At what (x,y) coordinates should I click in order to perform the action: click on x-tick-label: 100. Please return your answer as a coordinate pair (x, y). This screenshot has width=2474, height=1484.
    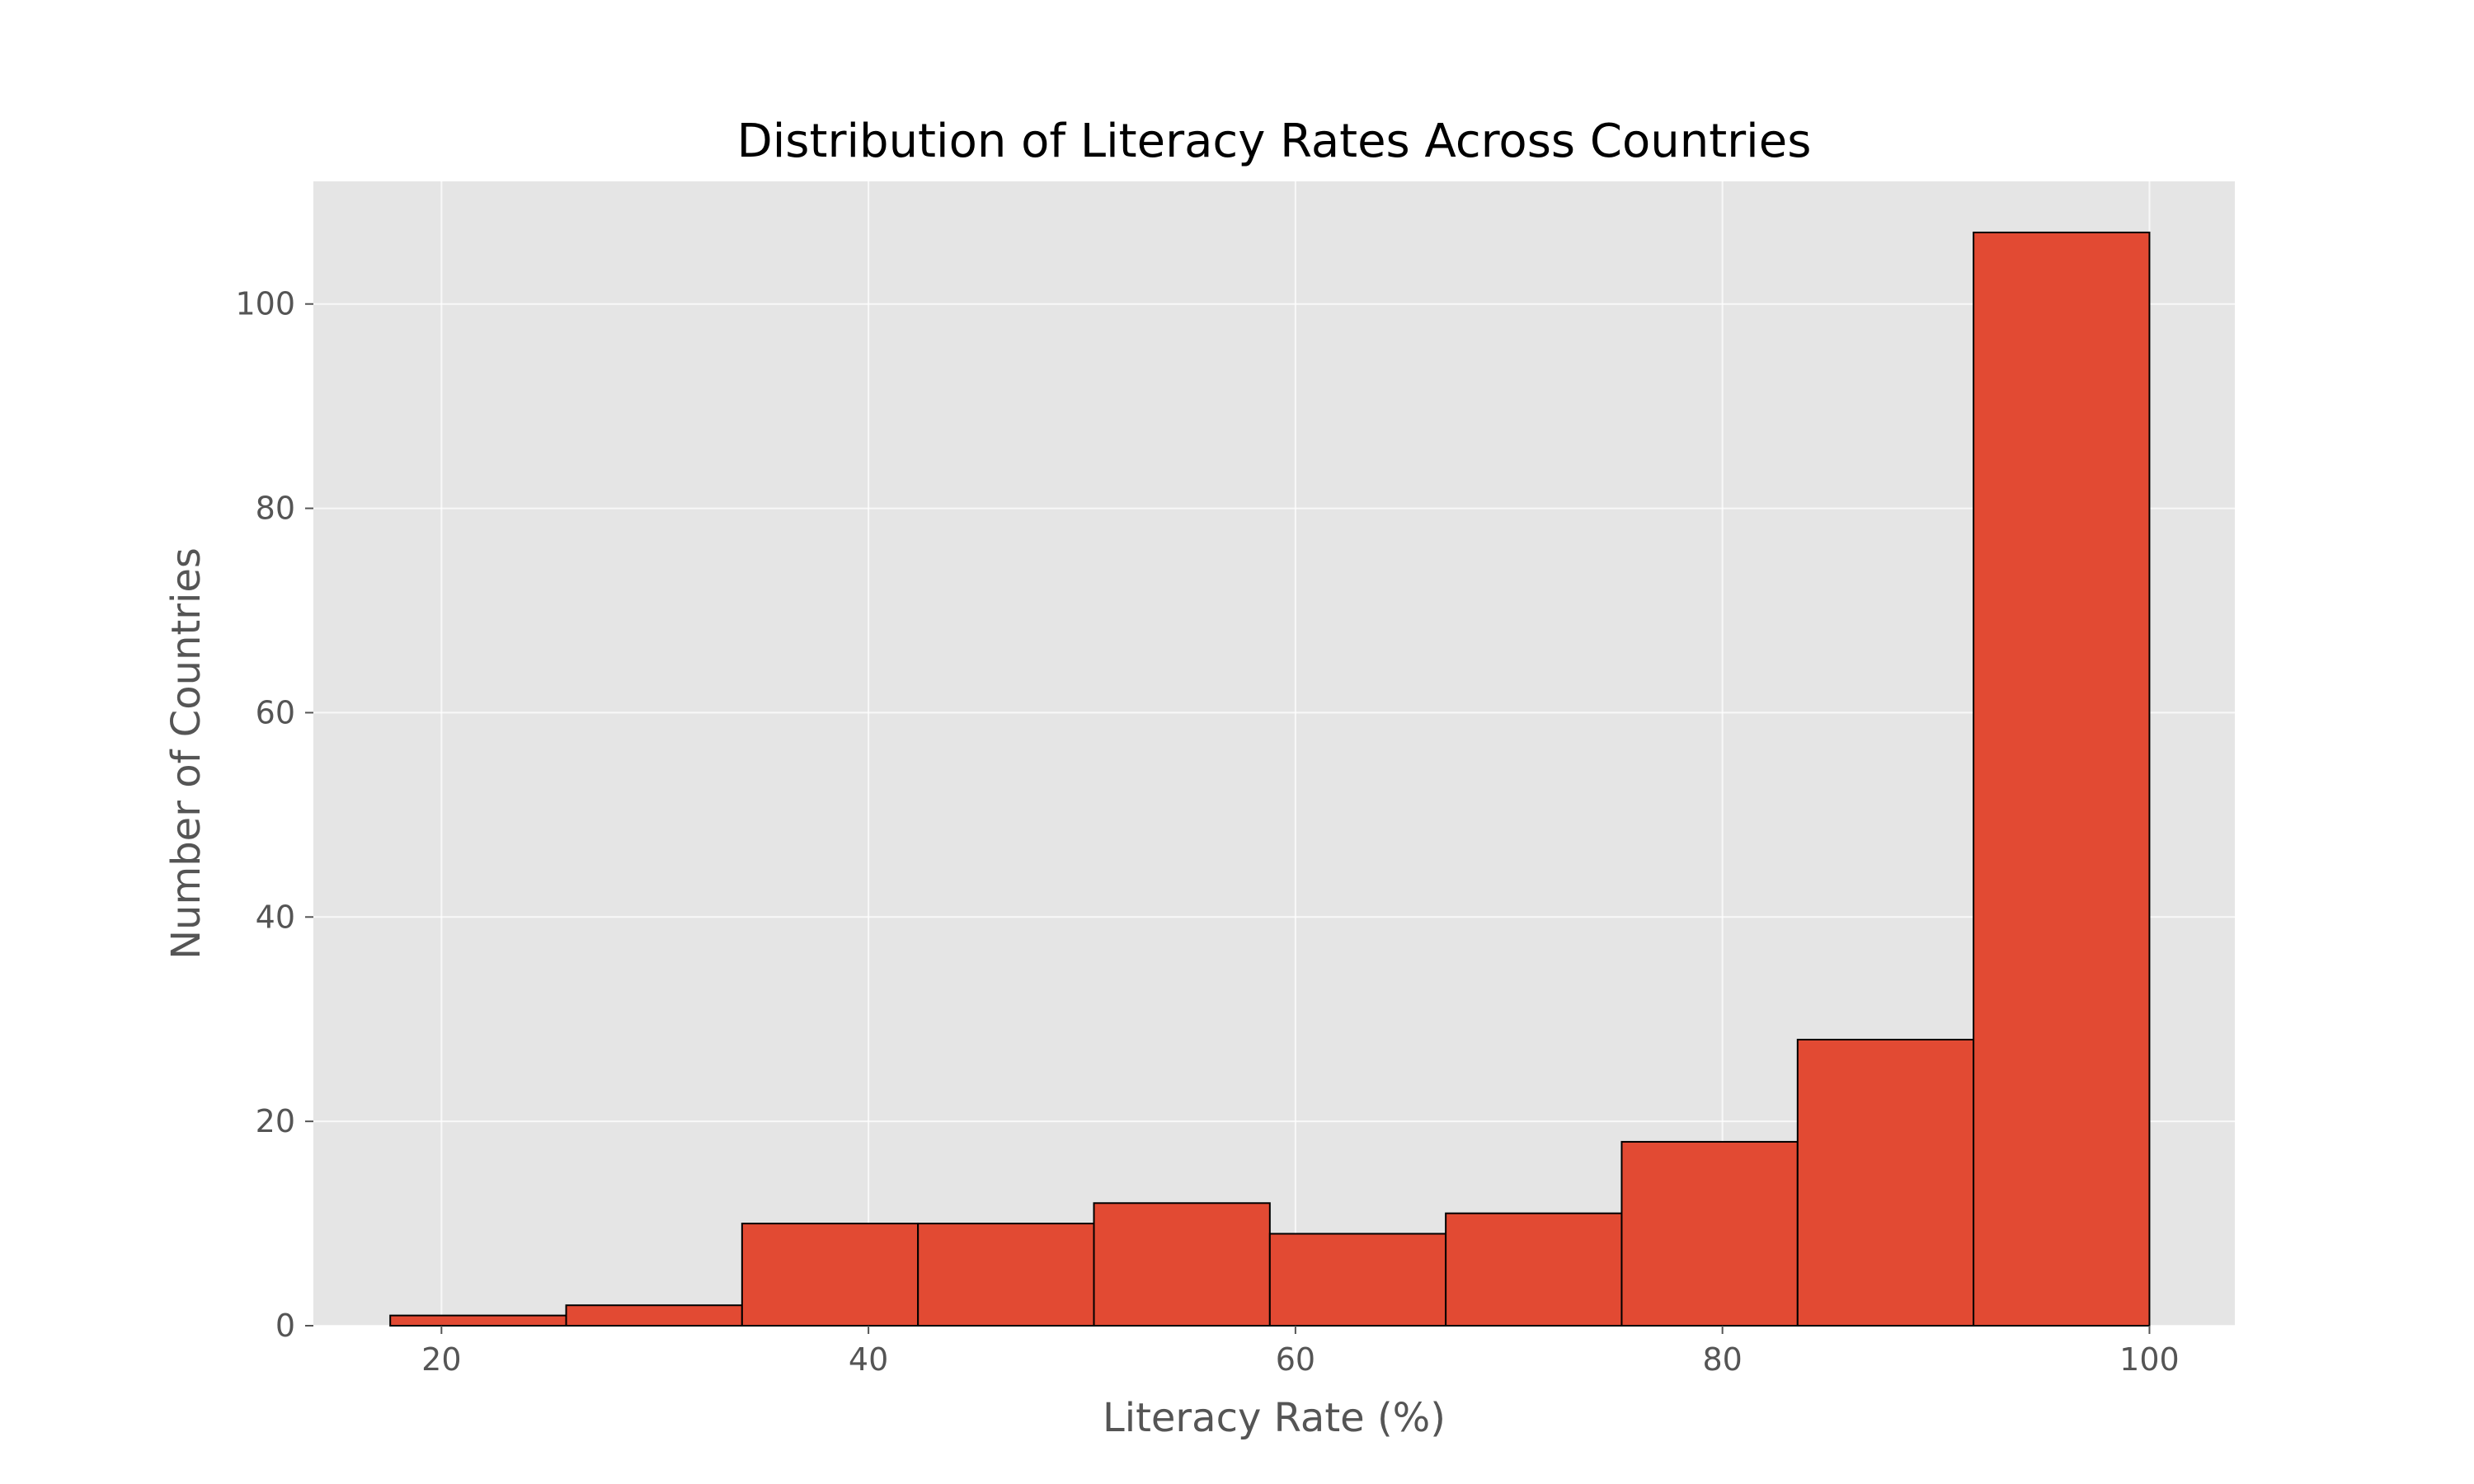
    Looking at the image, I should click on (2149, 1359).